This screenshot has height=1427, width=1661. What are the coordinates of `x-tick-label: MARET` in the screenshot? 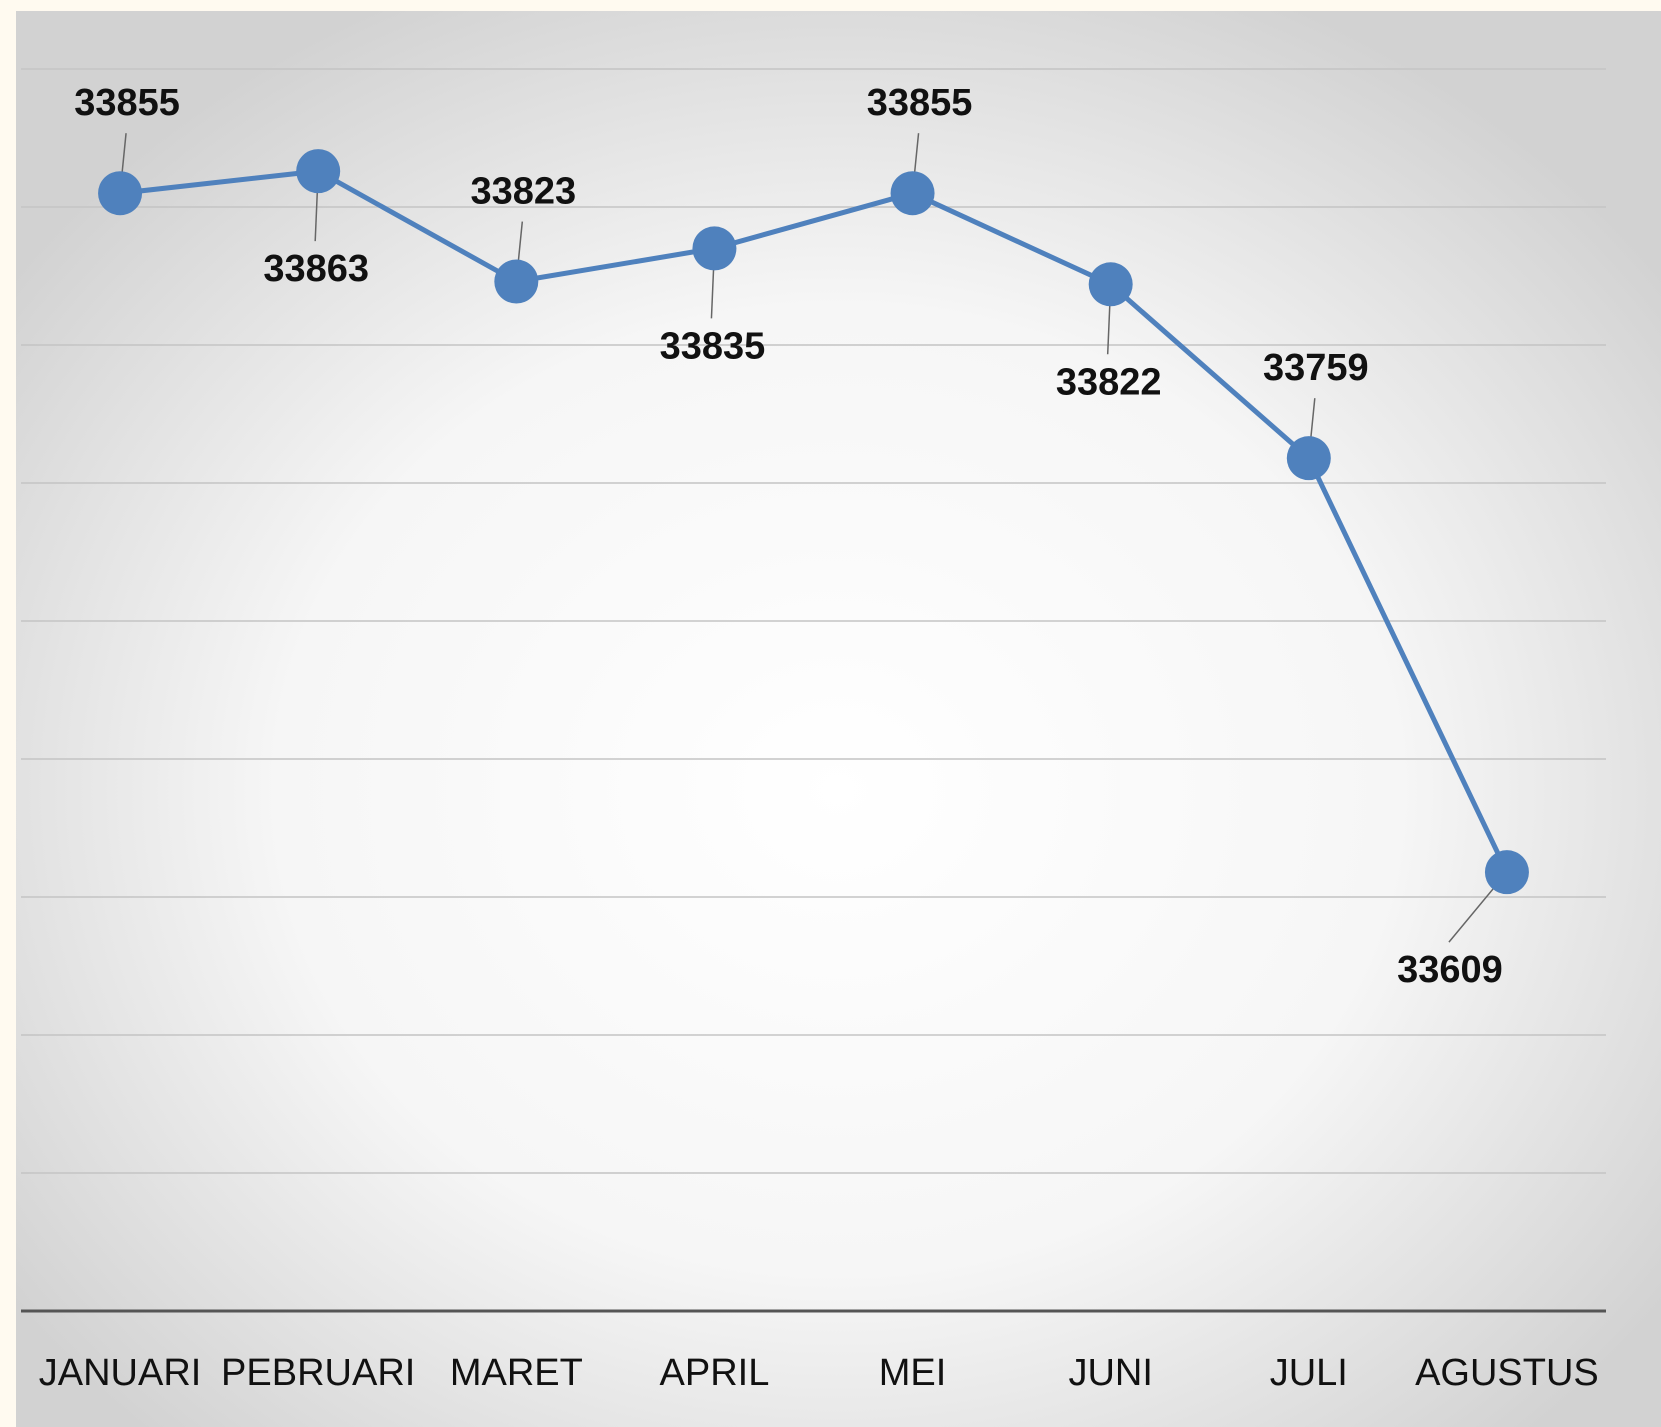 It's located at (516, 1373).